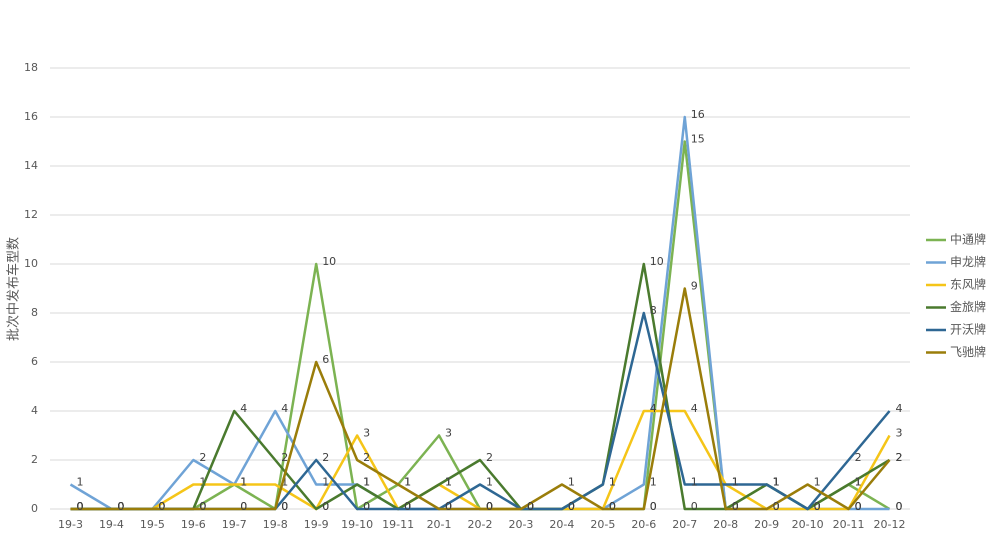  I want to click on x-tick-label: 19-9, so click(316, 524).